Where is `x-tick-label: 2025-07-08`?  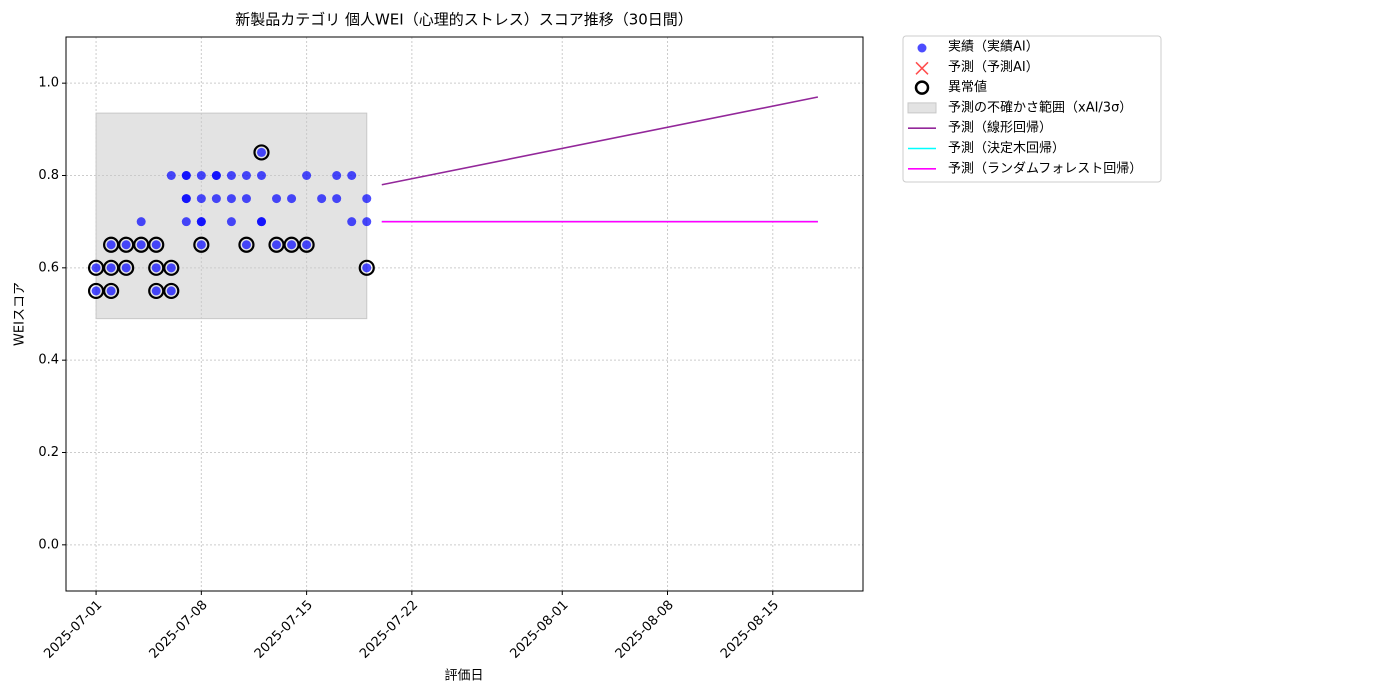 x-tick-label: 2025-07-08 is located at coordinates (179, 630).